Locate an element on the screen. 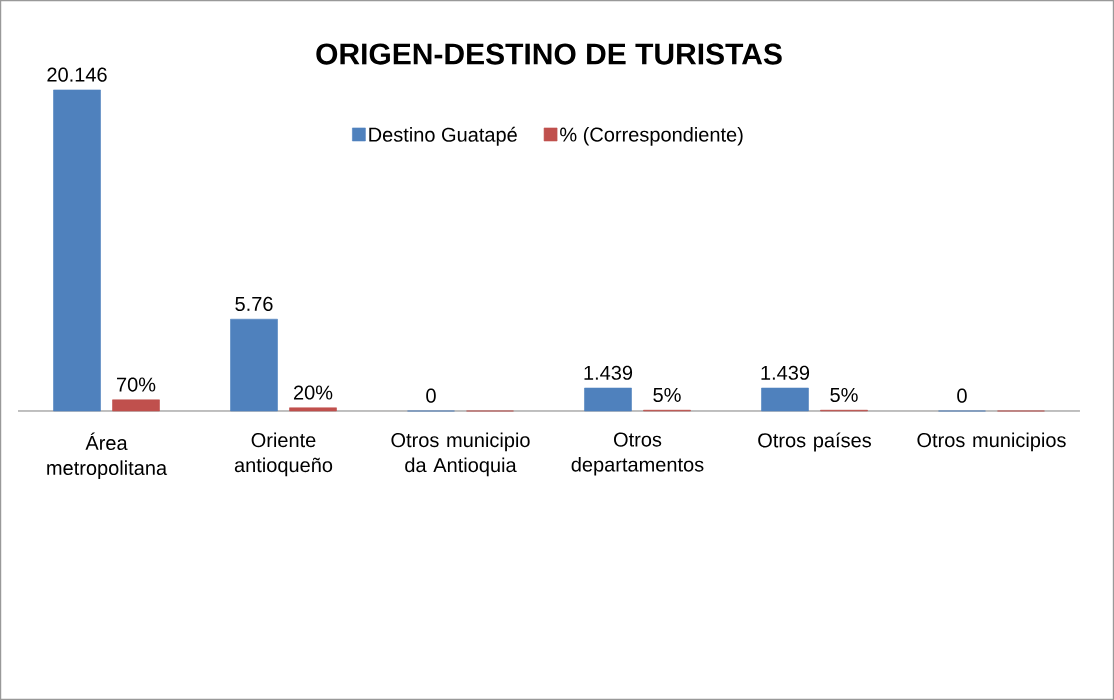  x-tick-label: Otros departamentos is located at coordinates (637, 454).